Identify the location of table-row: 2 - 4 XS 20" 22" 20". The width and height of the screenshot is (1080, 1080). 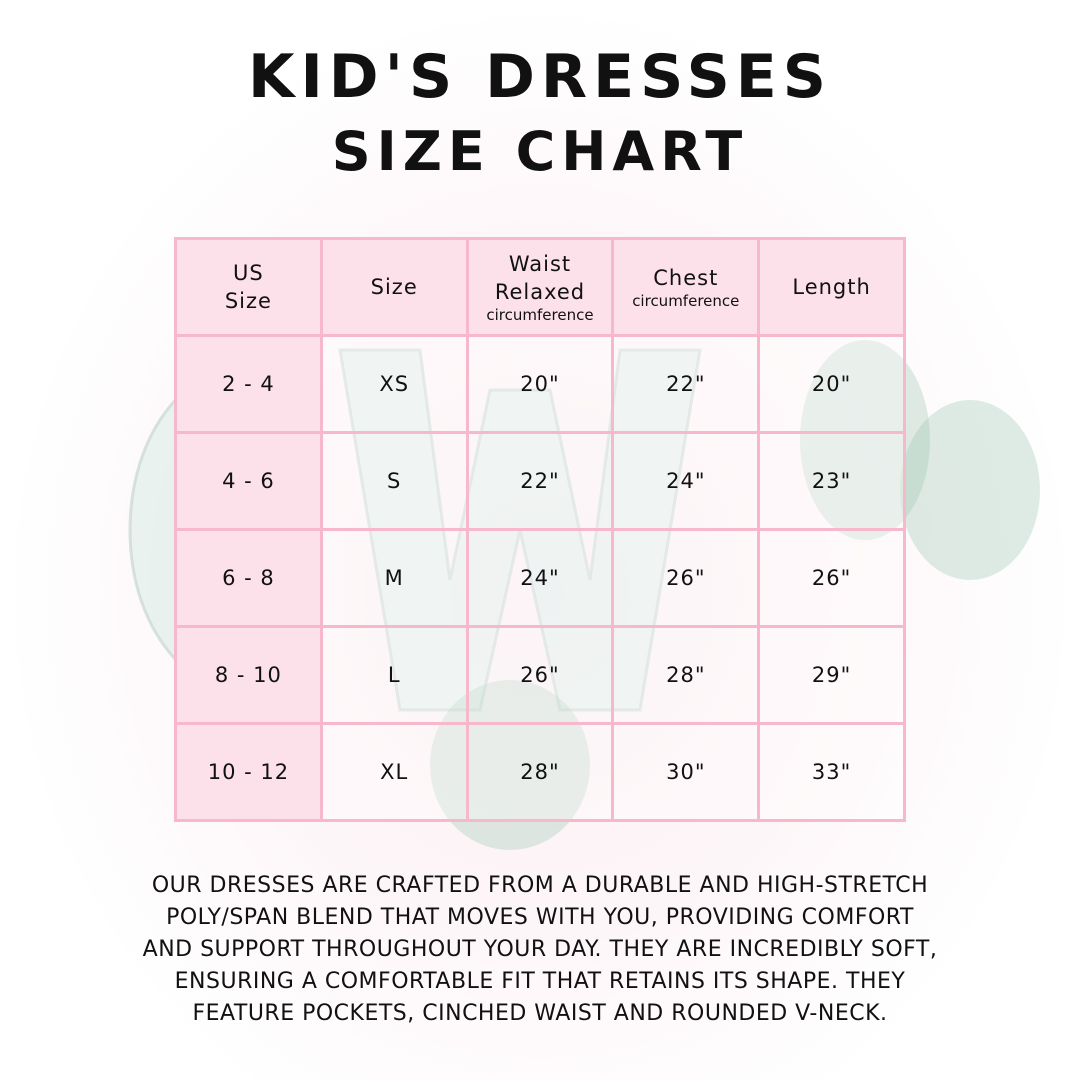
(540, 384).